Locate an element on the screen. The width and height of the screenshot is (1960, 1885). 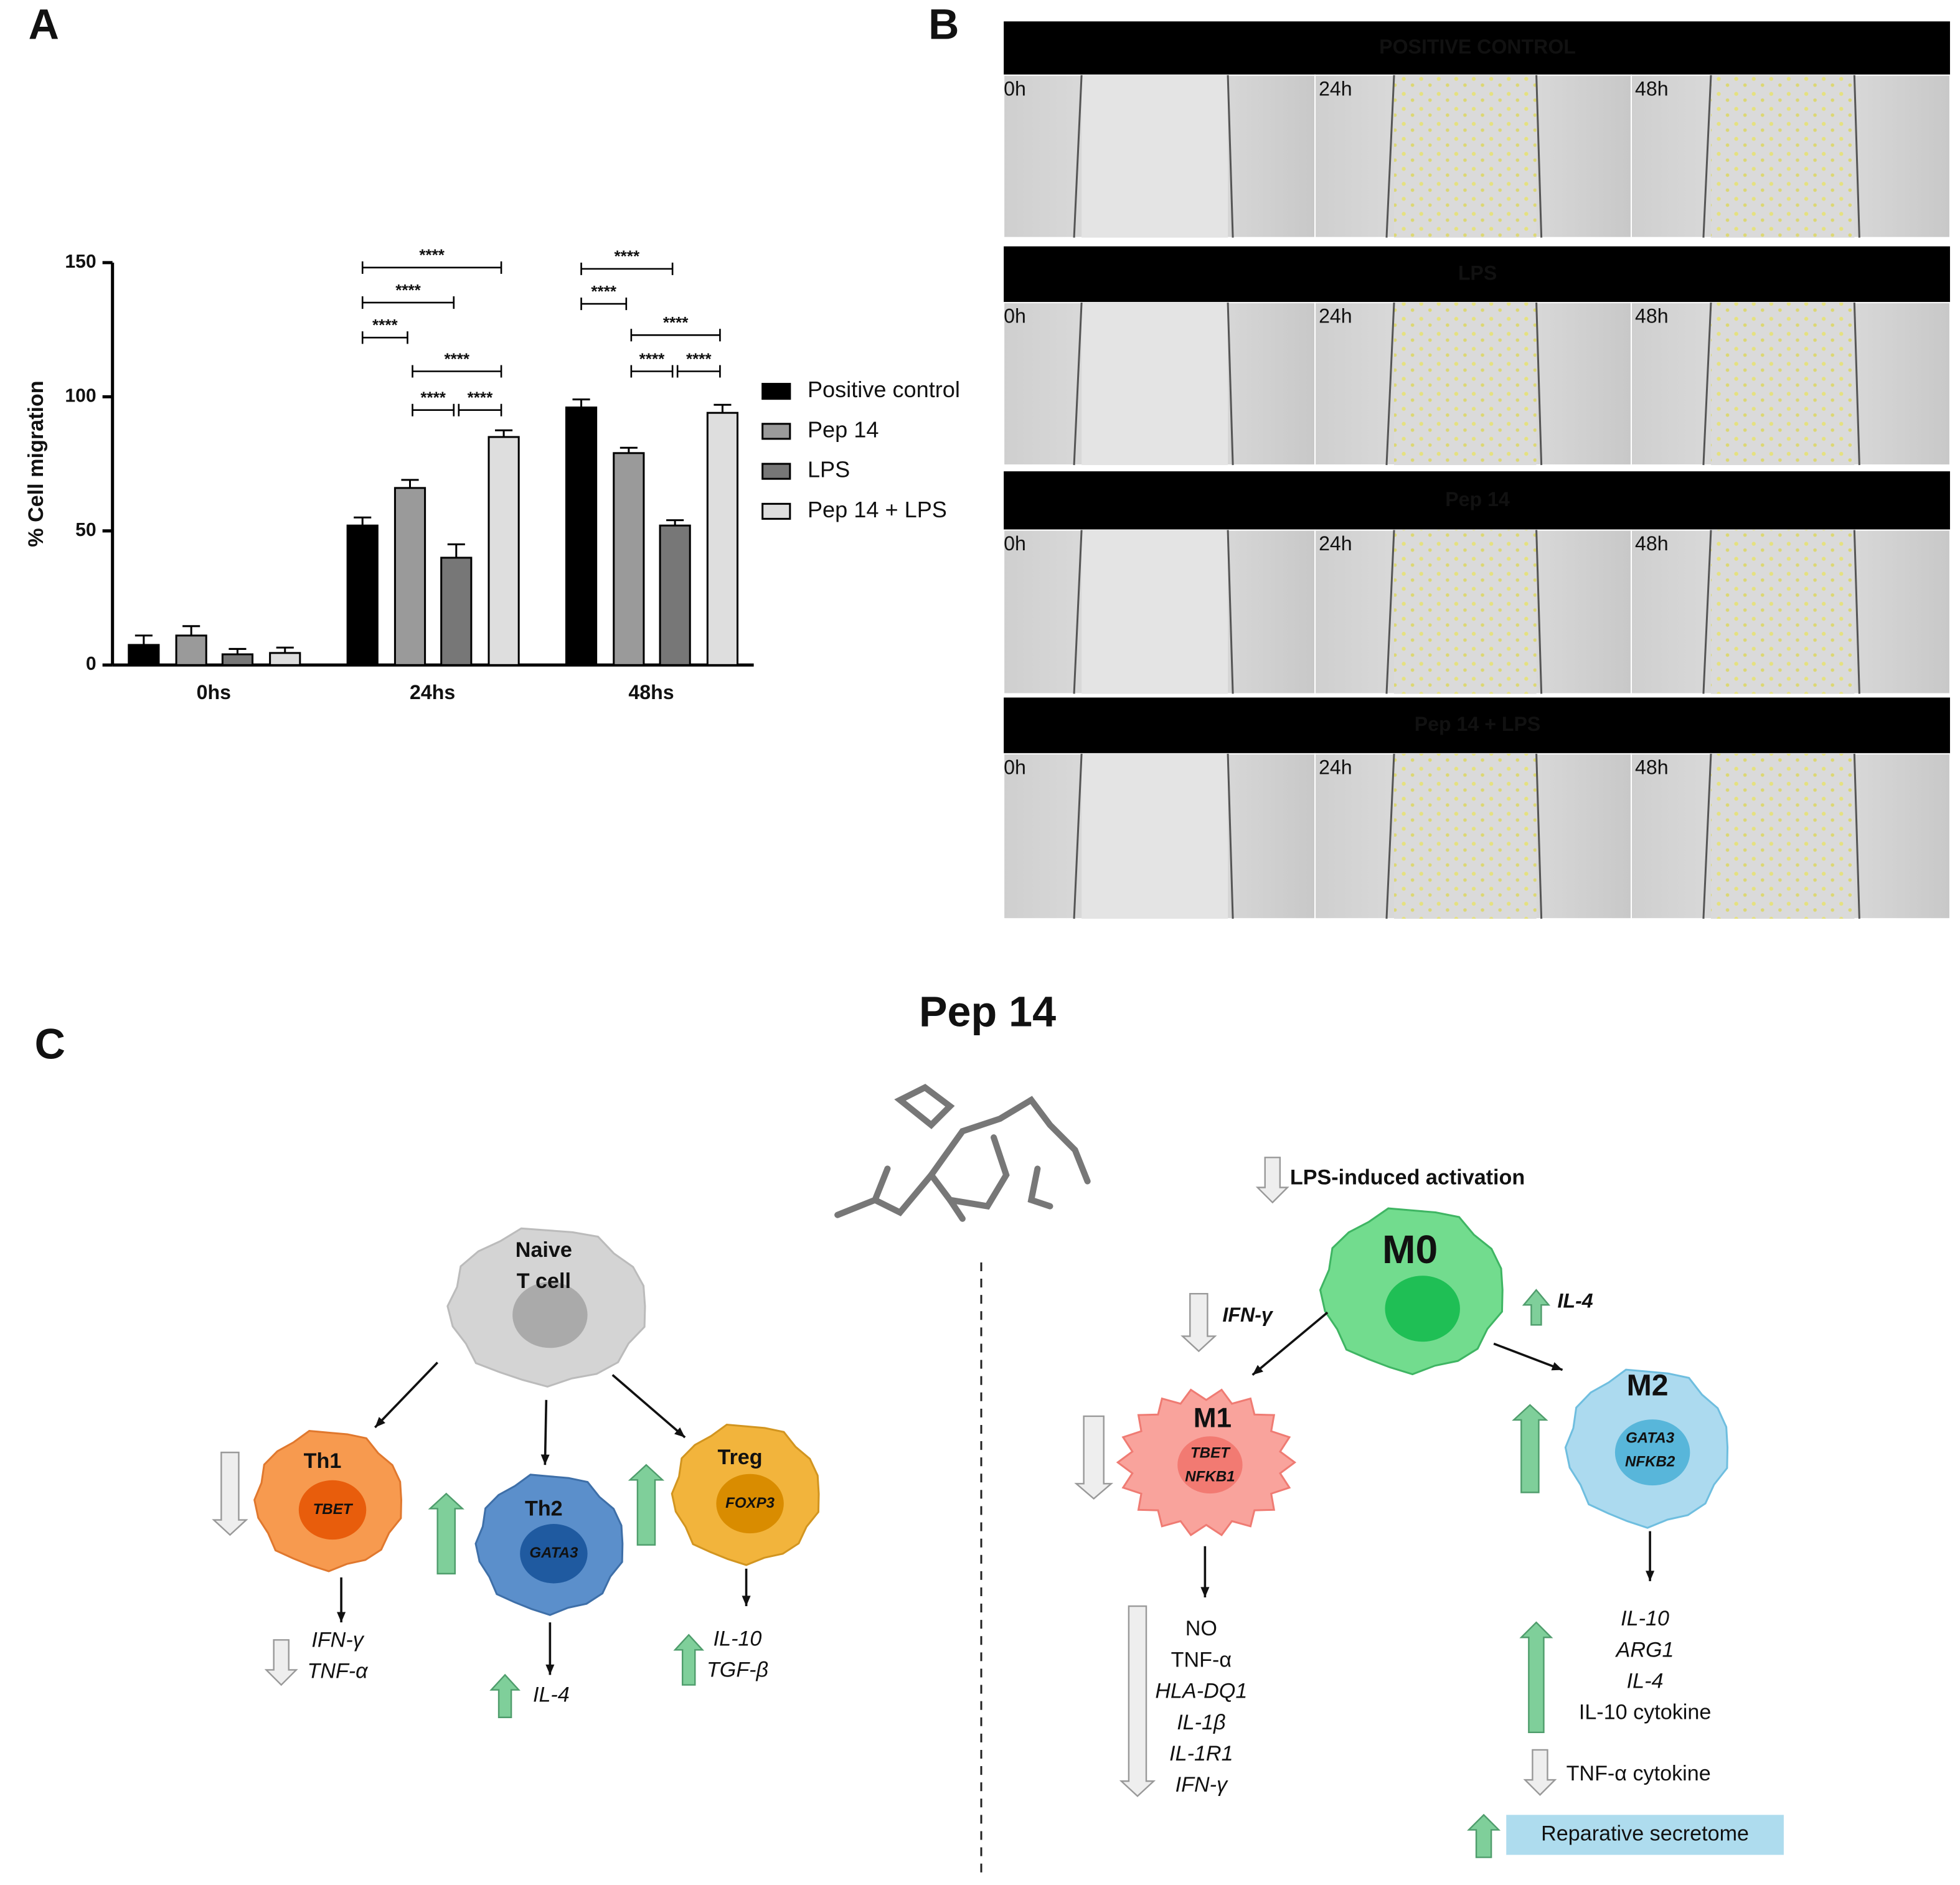
cell-label: Th2 is located at coordinates (544, 1508).